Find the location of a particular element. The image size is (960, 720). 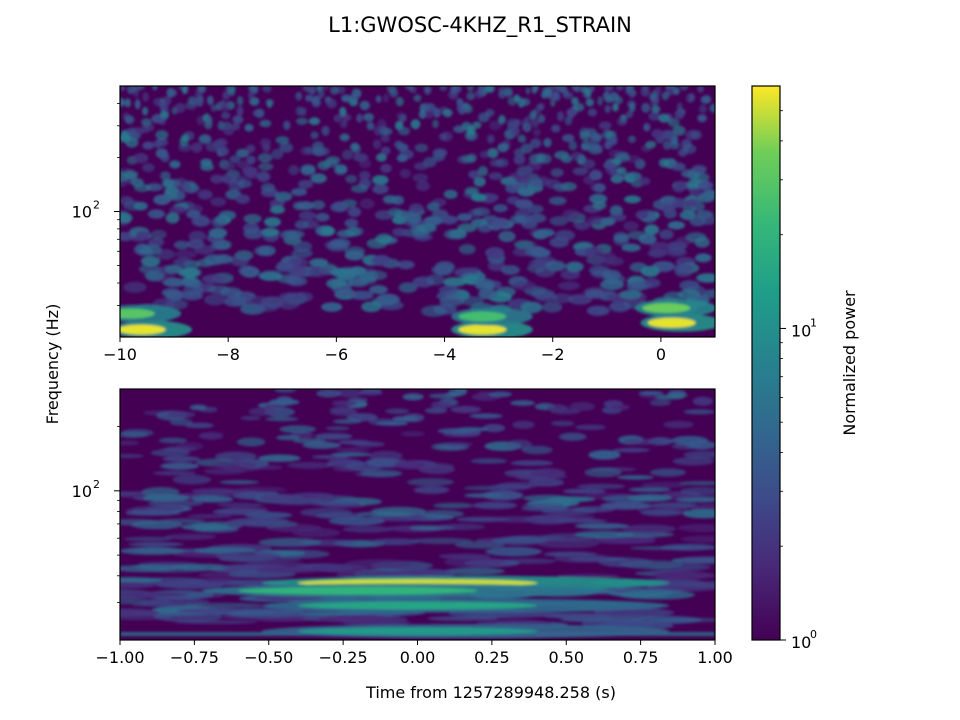

hotspot is located at coordinates (137, 313).